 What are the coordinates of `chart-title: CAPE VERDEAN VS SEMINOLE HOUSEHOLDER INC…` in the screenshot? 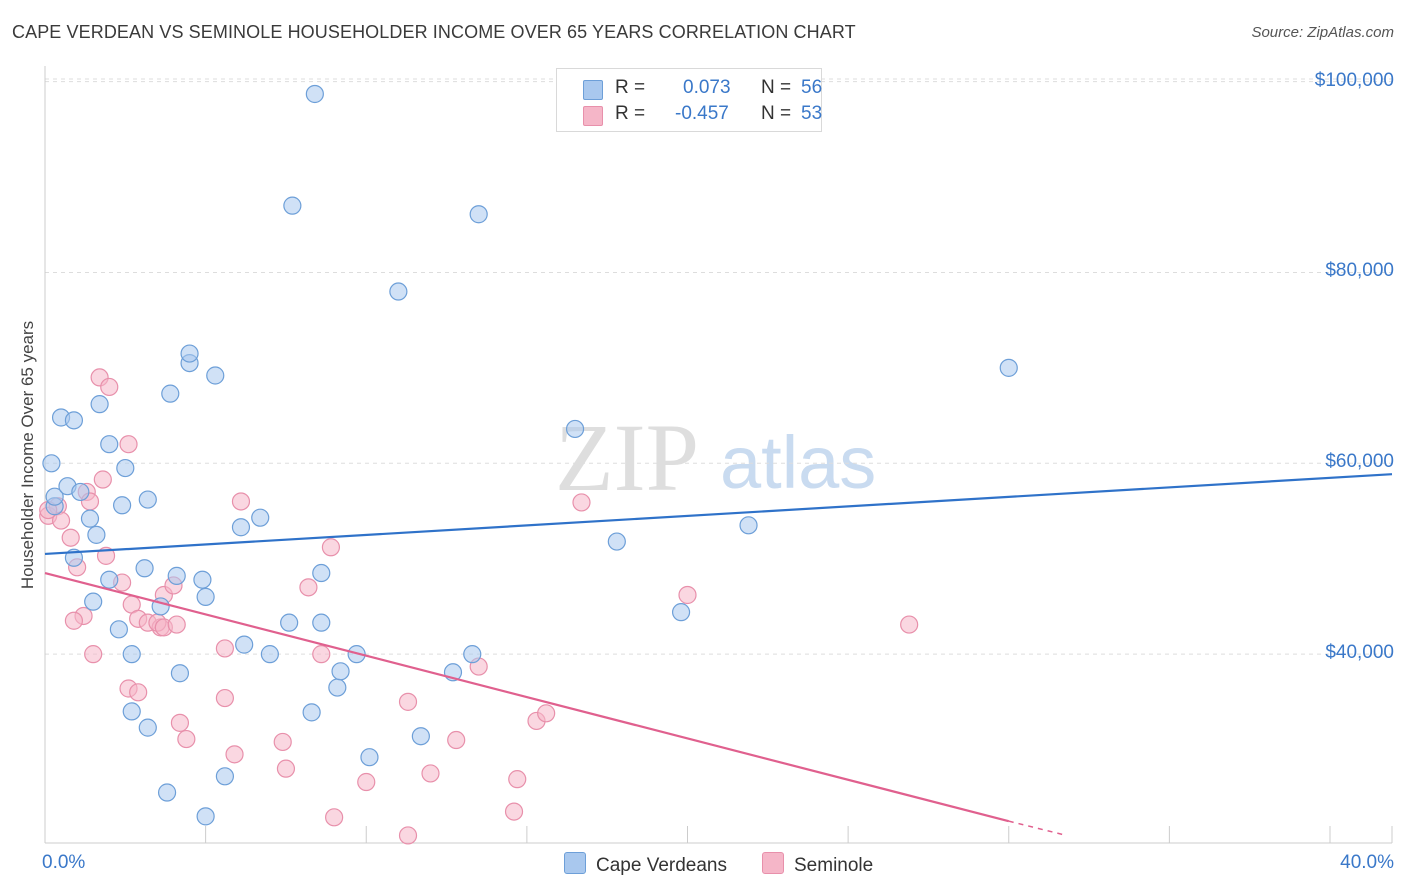 It's located at (434, 32).